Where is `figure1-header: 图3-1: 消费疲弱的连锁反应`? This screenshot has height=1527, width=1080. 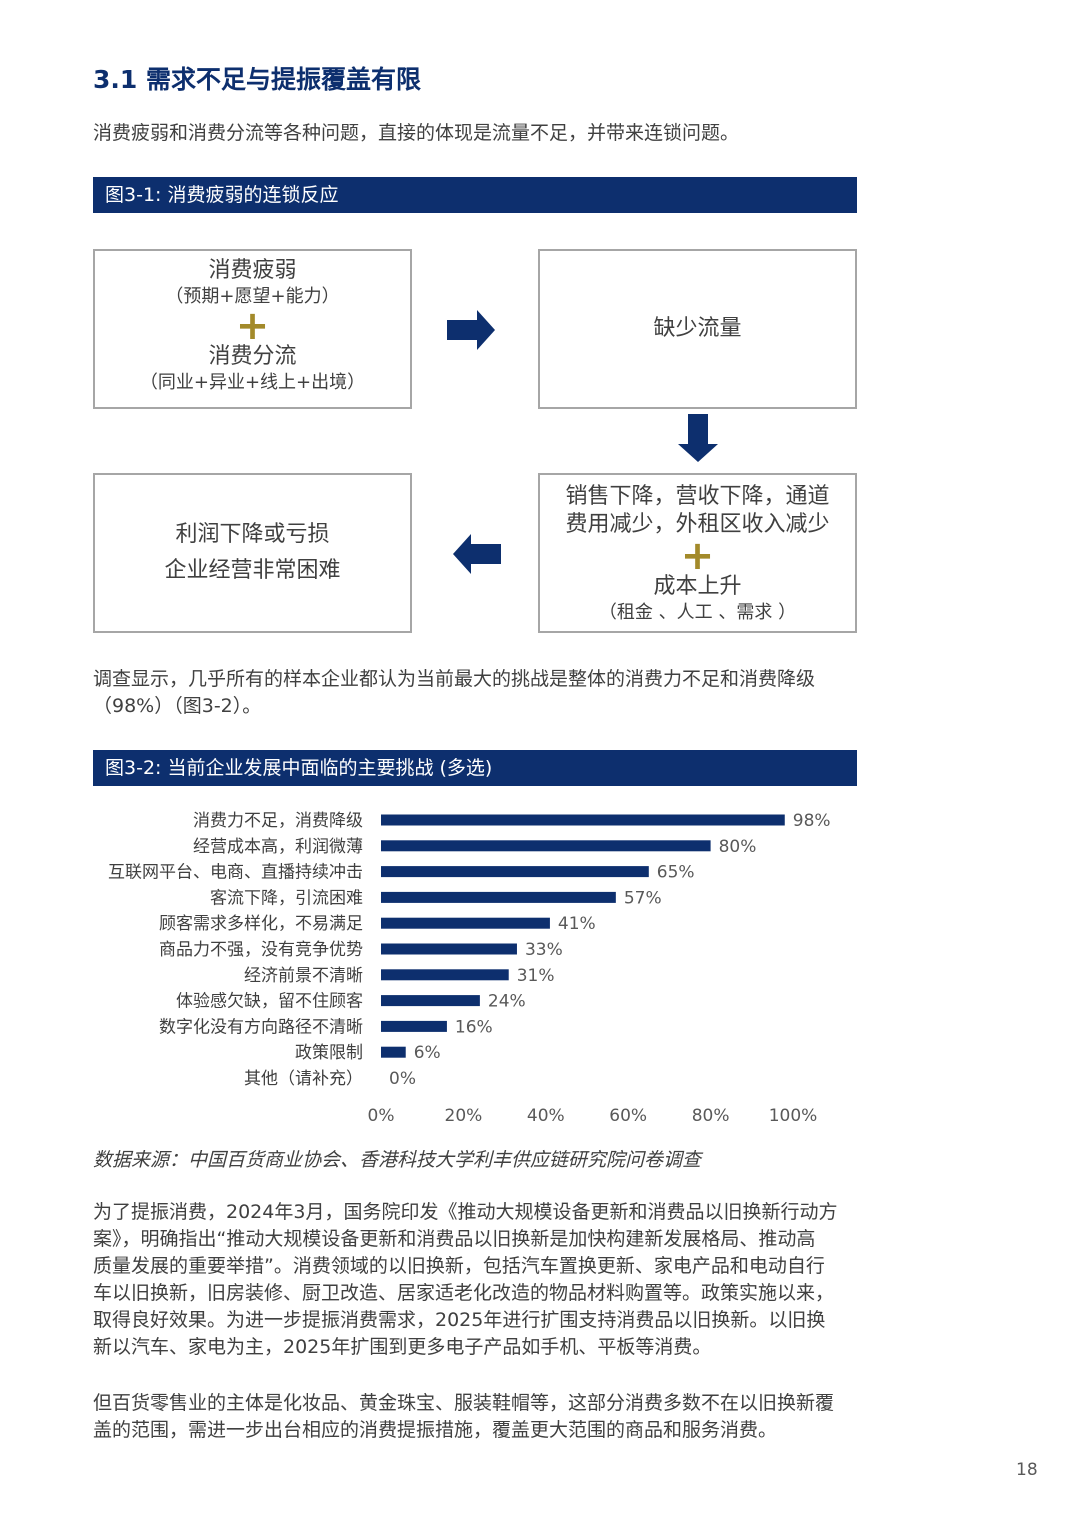 figure1-header: 图3-1: 消费疲弱的连锁反应 is located at coordinates (475, 195).